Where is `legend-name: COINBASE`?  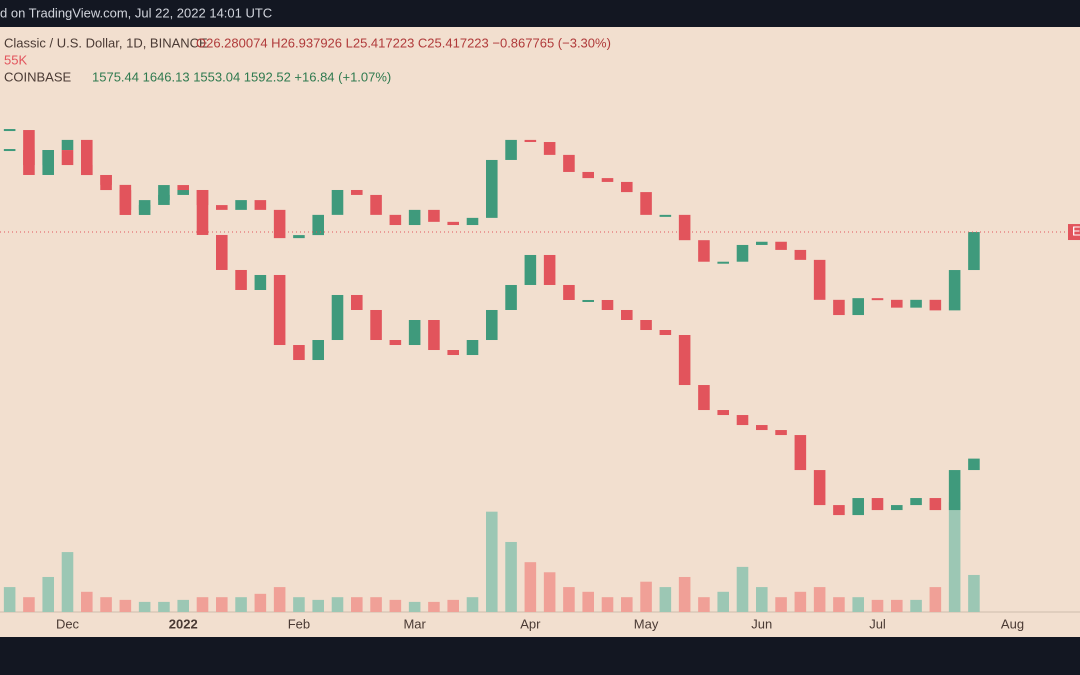 legend-name: COINBASE is located at coordinates (38, 76).